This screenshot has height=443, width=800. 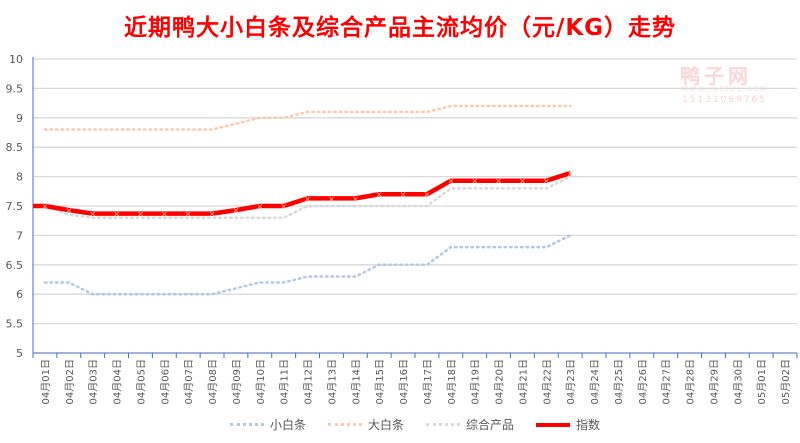 What do you see at coordinates (268, 424) in the screenshot?
I see `legend-item: 小白条` at bounding box center [268, 424].